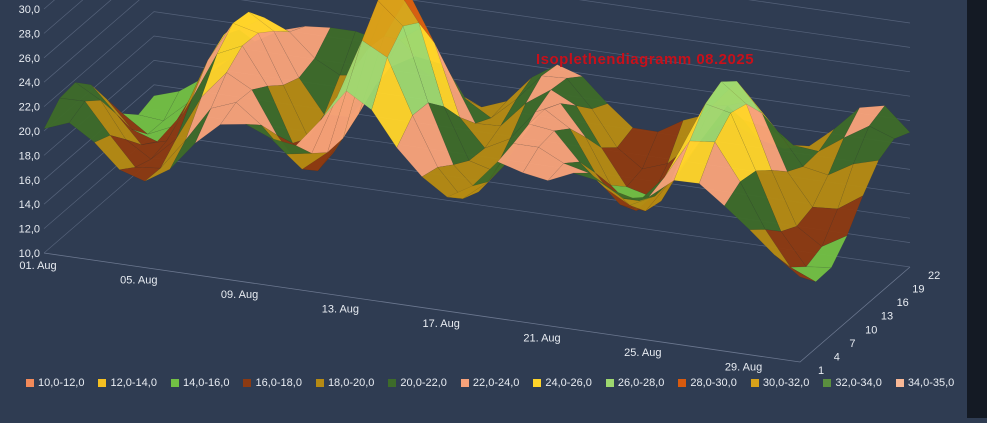  I want to click on x-tick-label: 05. Aug, so click(138, 281).